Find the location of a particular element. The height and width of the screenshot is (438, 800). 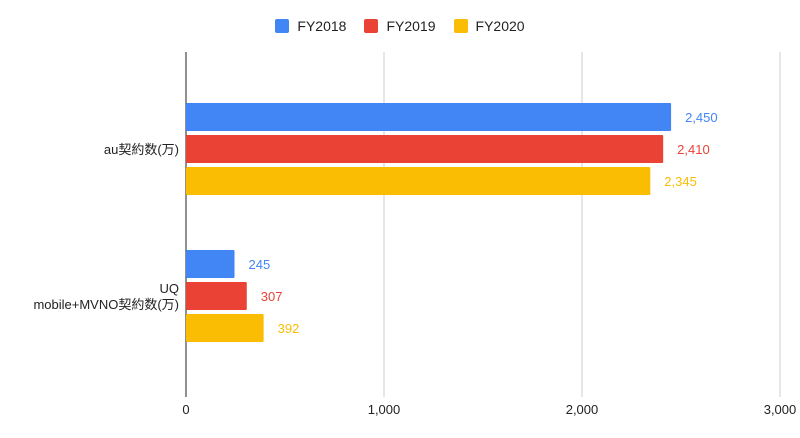

category-label: au契約数(万) is located at coordinates (141, 149).